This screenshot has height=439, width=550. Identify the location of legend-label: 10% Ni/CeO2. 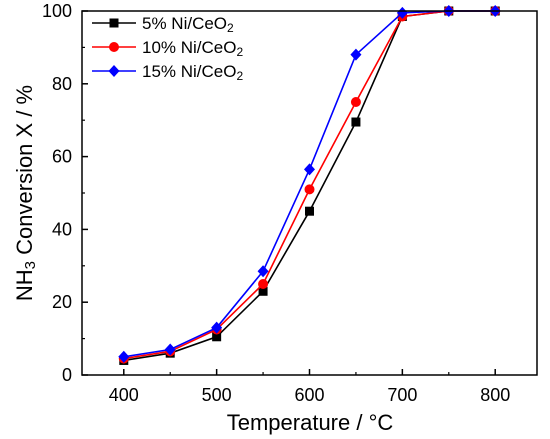
(192, 48).